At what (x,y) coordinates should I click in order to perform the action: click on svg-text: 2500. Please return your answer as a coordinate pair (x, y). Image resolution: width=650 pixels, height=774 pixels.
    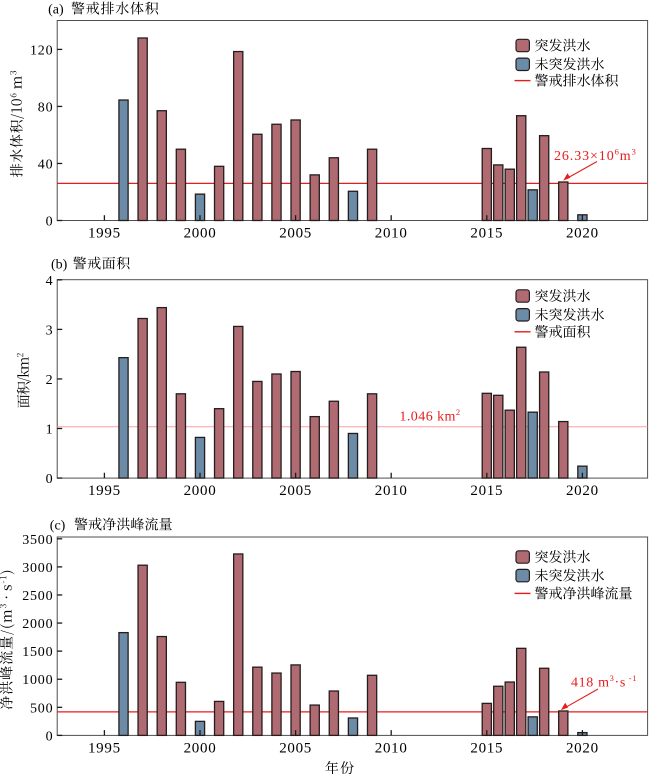
    Looking at the image, I should click on (37, 596).